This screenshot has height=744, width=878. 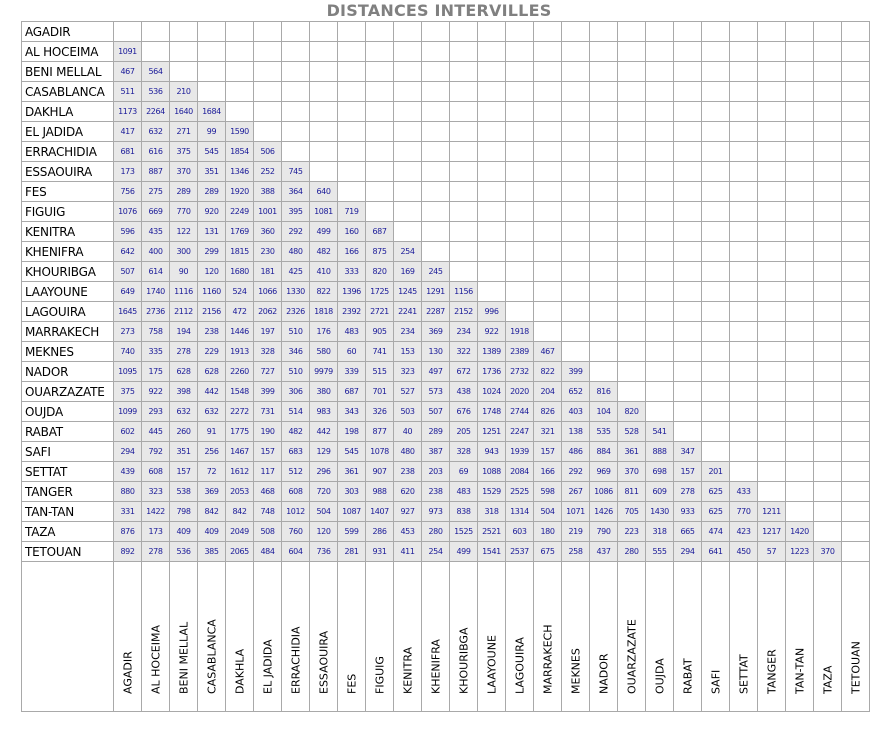 What do you see at coordinates (211, 151) in the screenshot?
I see `distance-cell: 545` at bounding box center [211, 151].